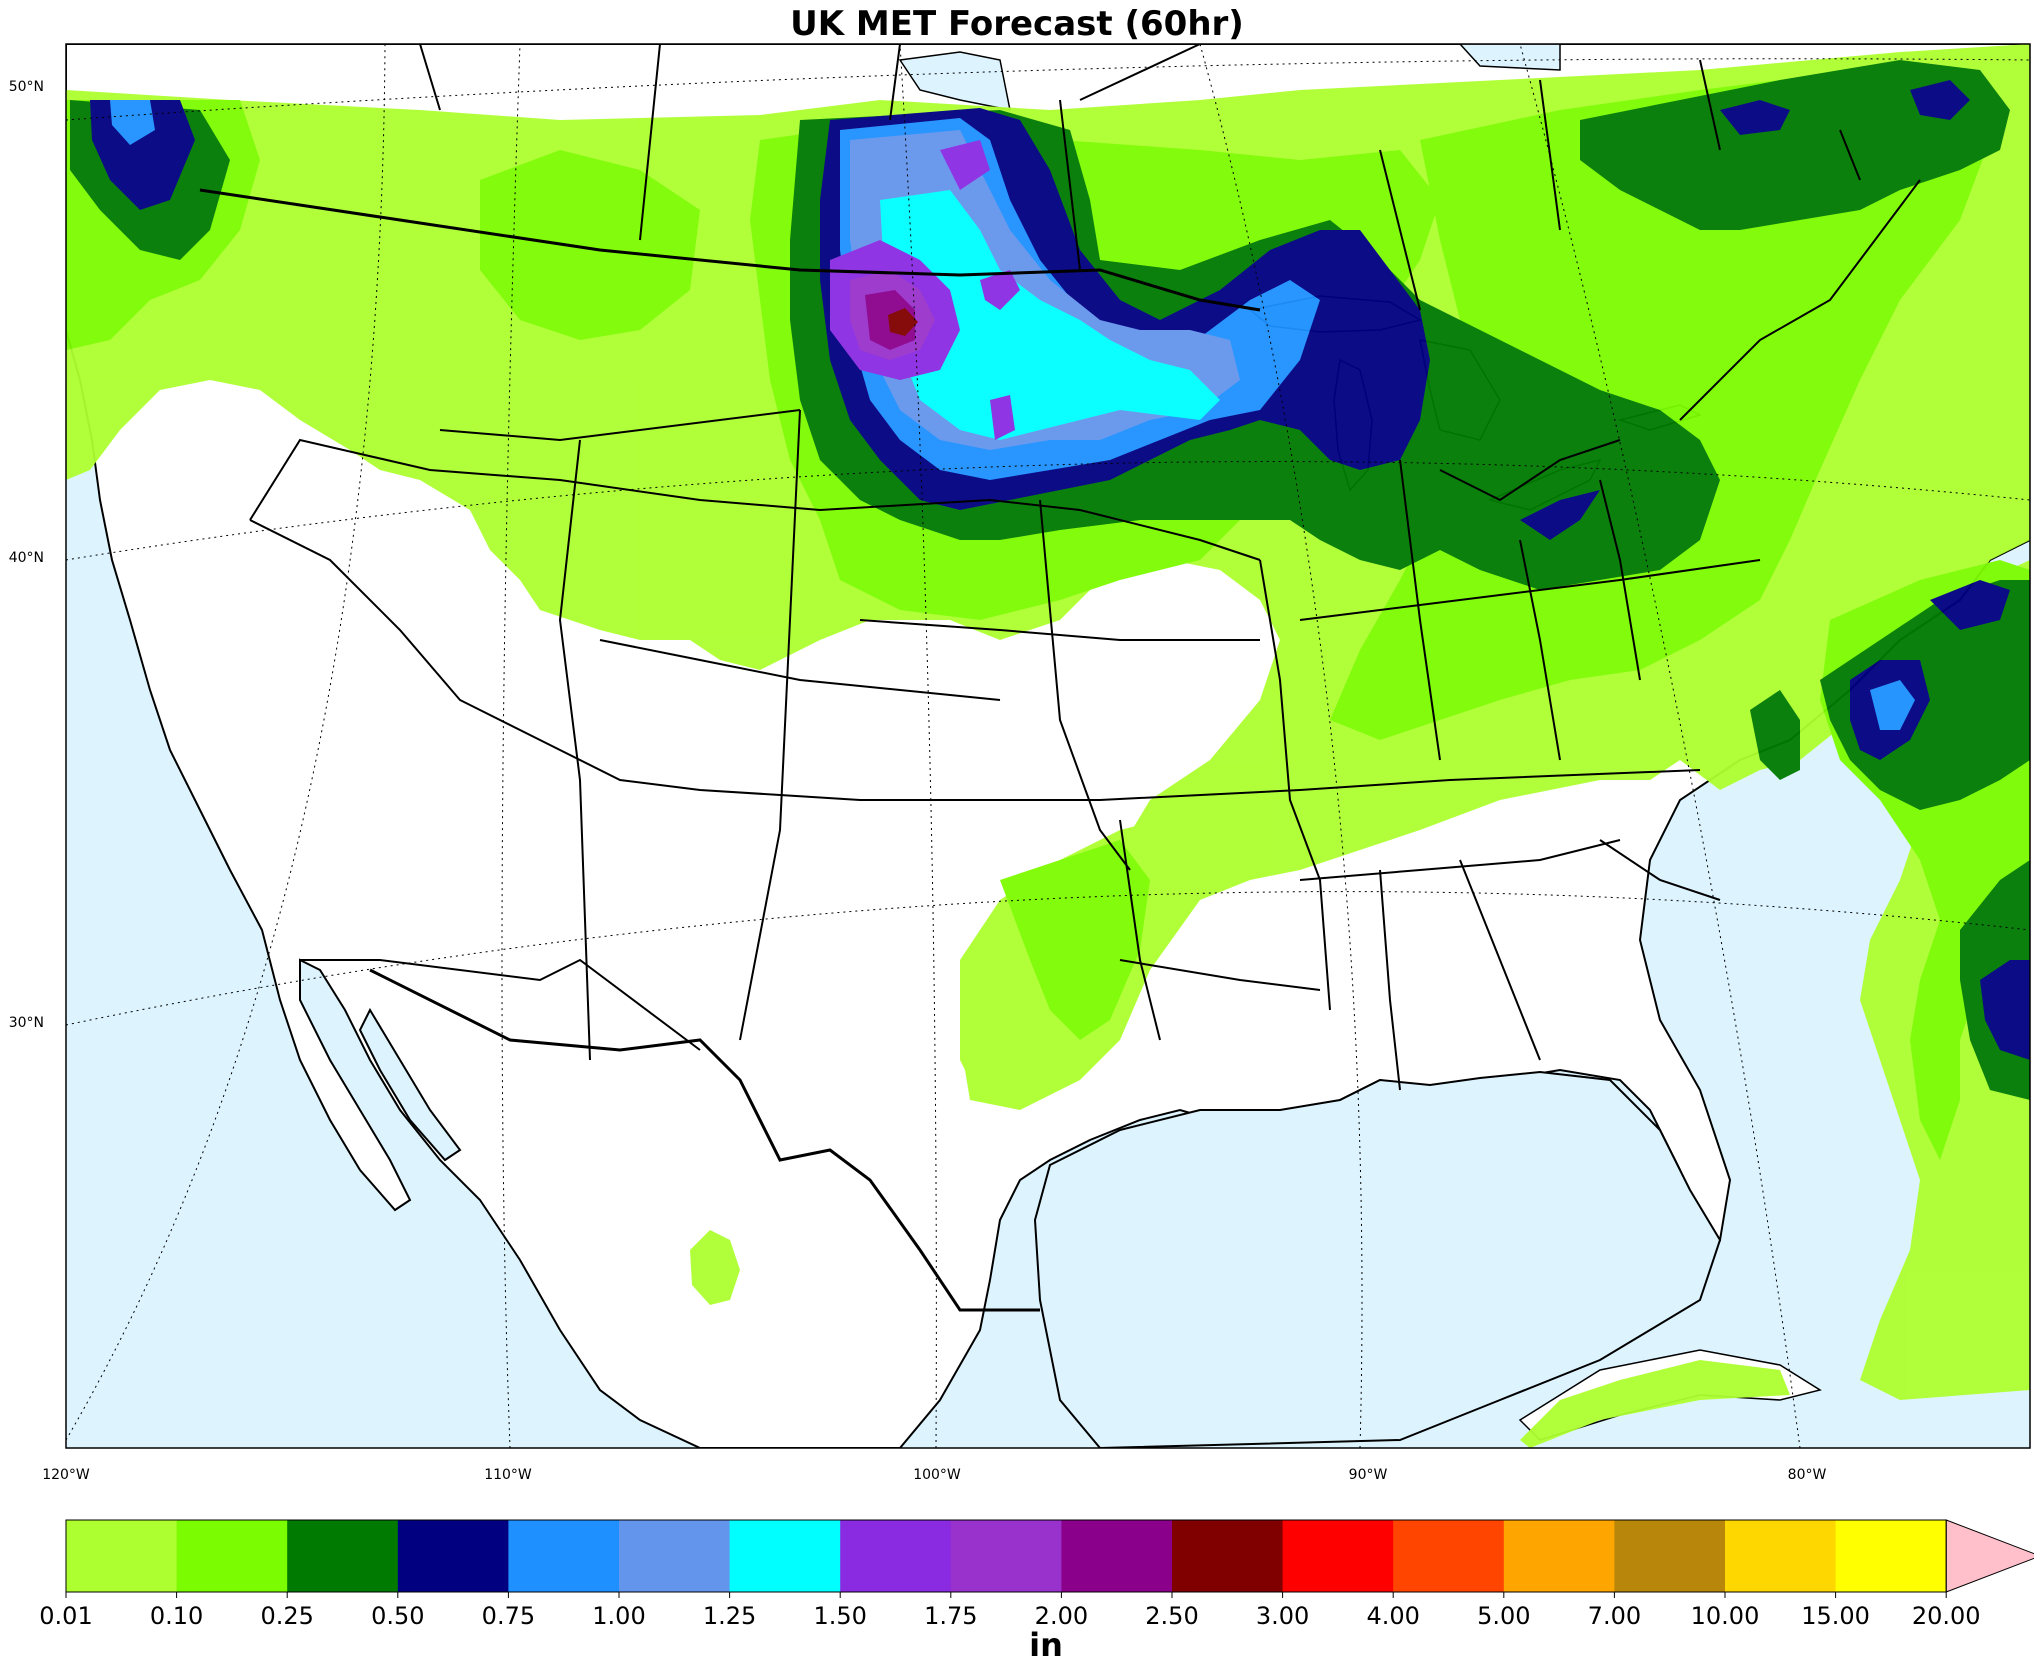  I want to click on precip-0.50-ne, so click(1845, 107).